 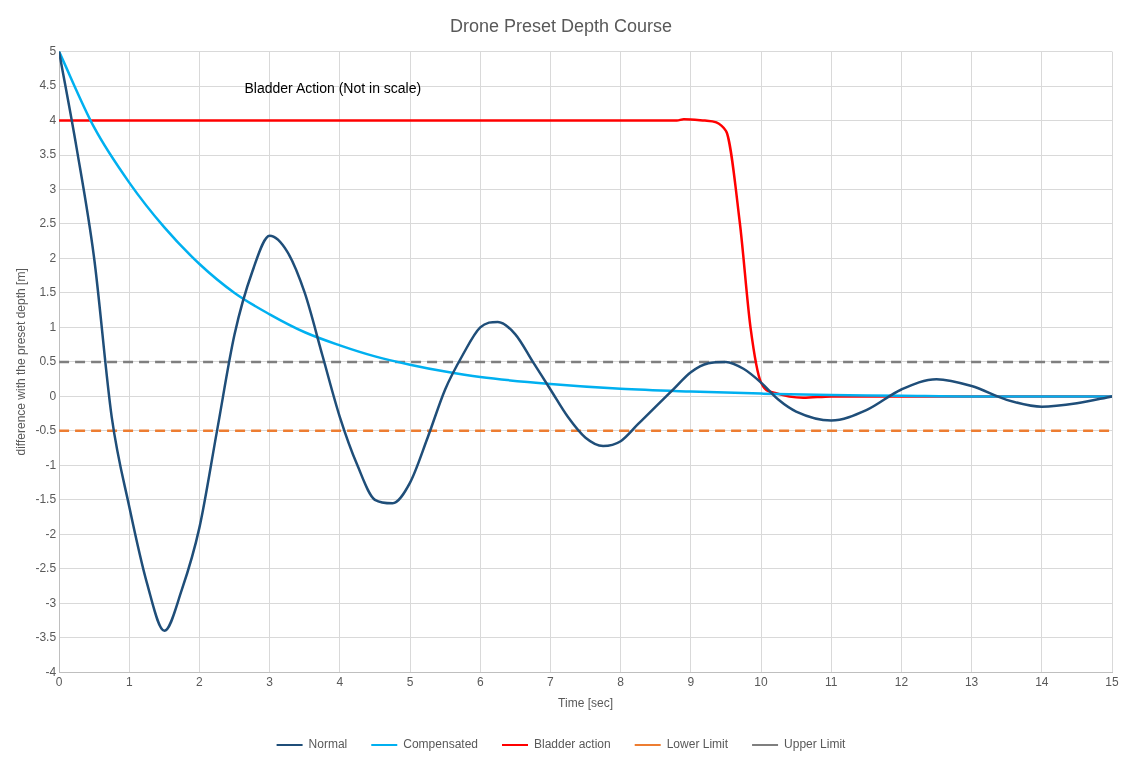 I want to click on y-tick-label: 1.5, so click(x=48, y=292).